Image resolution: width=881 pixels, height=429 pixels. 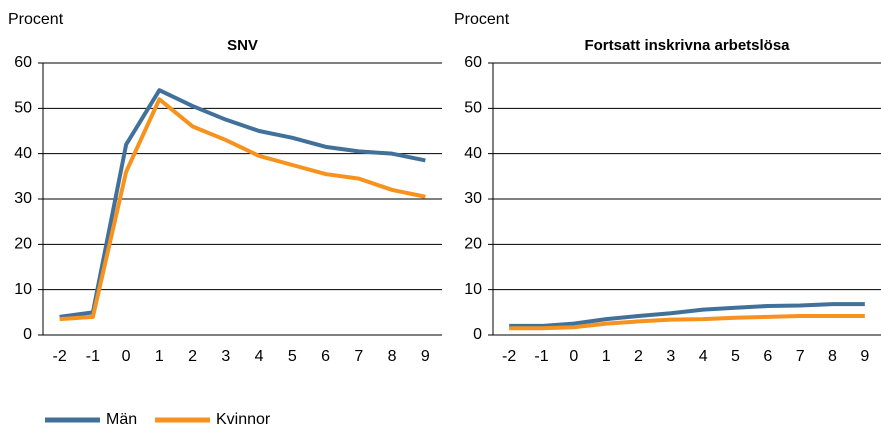 What do you see at coordinates (687, 45) in the screenshot?
I see `chart-title: Fortsatt inskrivna arbetslösa` at bounding box center [687, 45].